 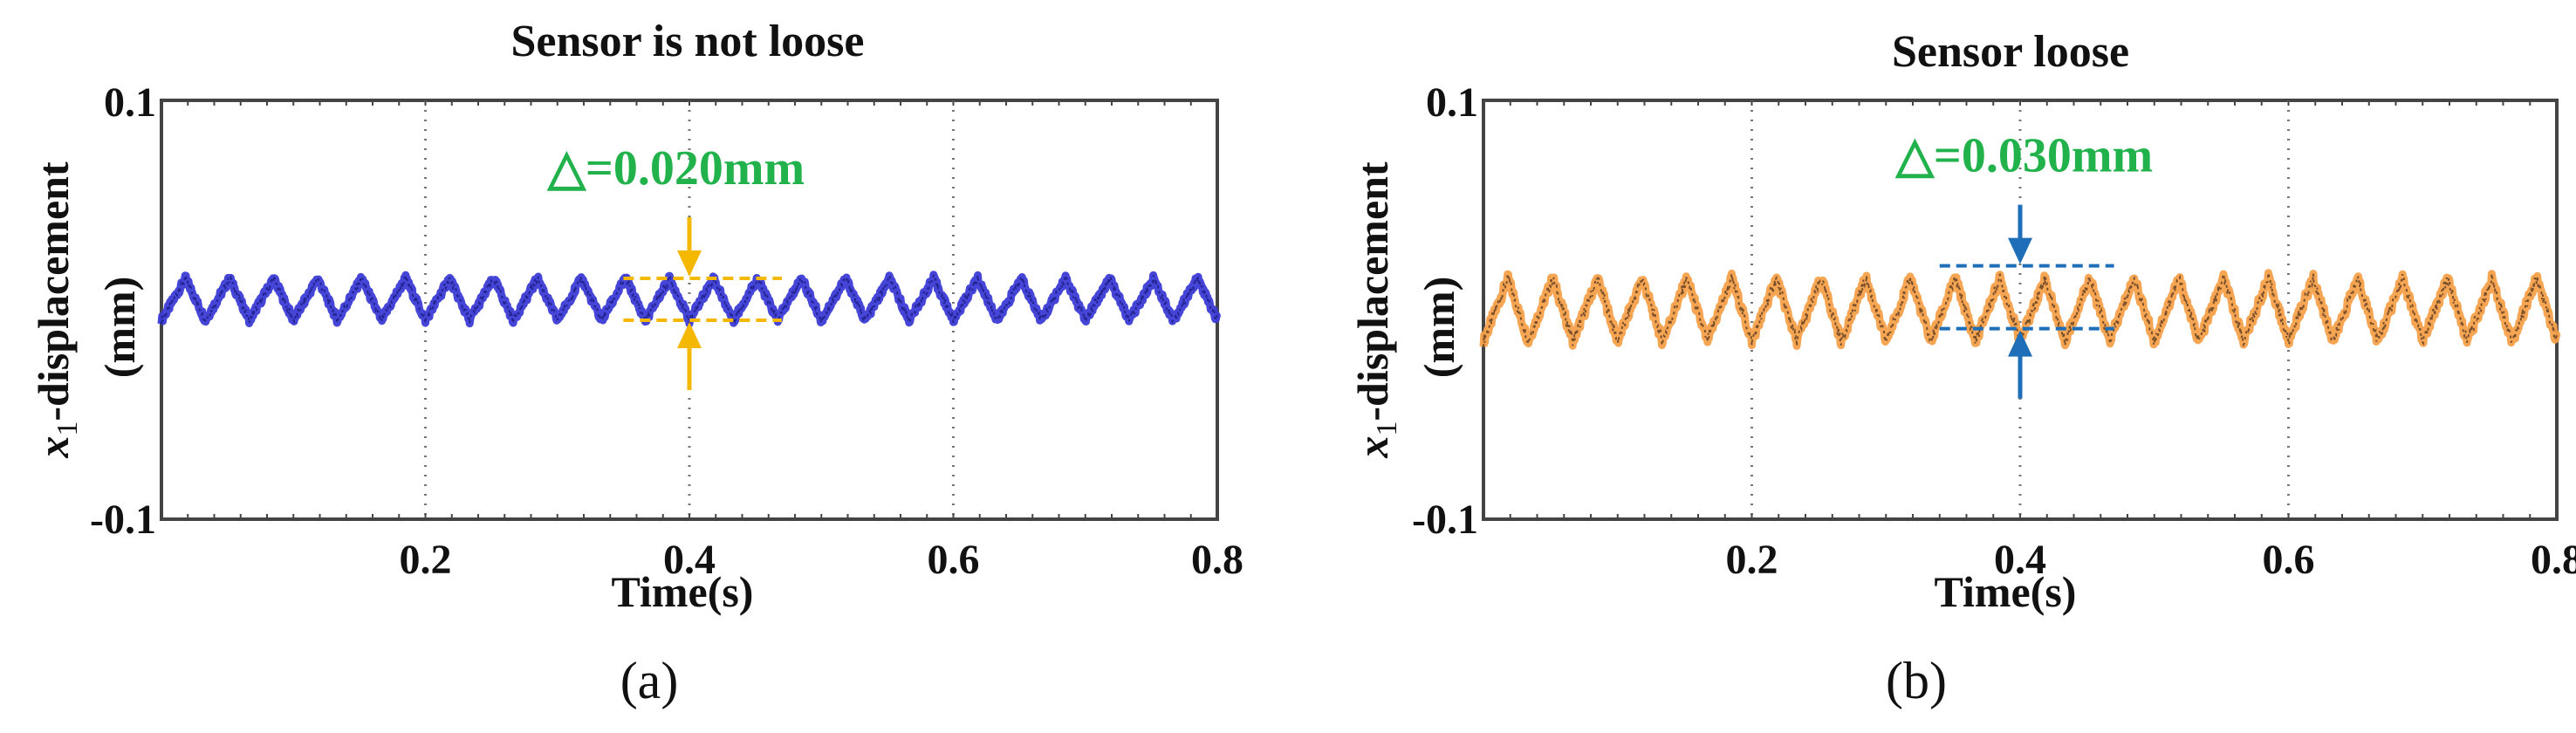 I want to click on panel-label: (a), so click(x=650, y=680).